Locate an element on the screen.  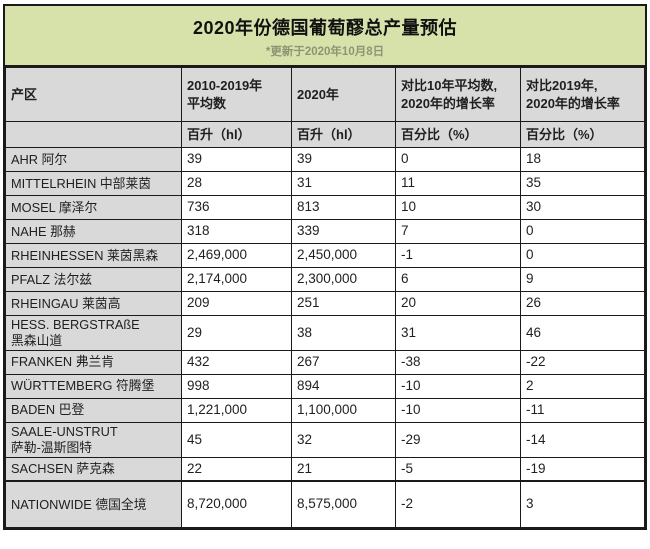
title-band: 2020年份德国葡萄醪总产量预估 *更新于2020年10月8日 is located at coordinates (325, 36).